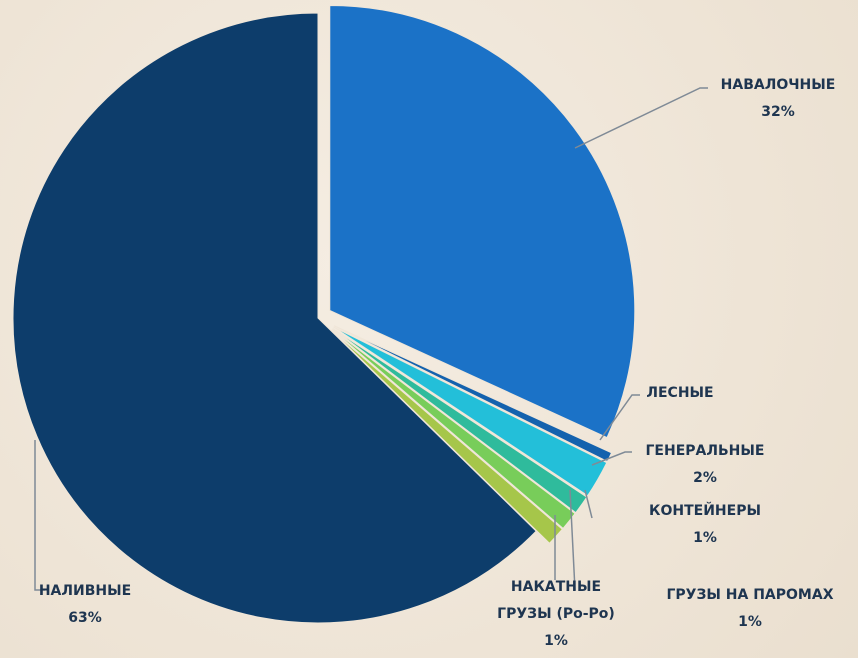  I want to click on slice-label: ГРУЗЫ НА ПАРОМАХ 1%, so click(749, 609).